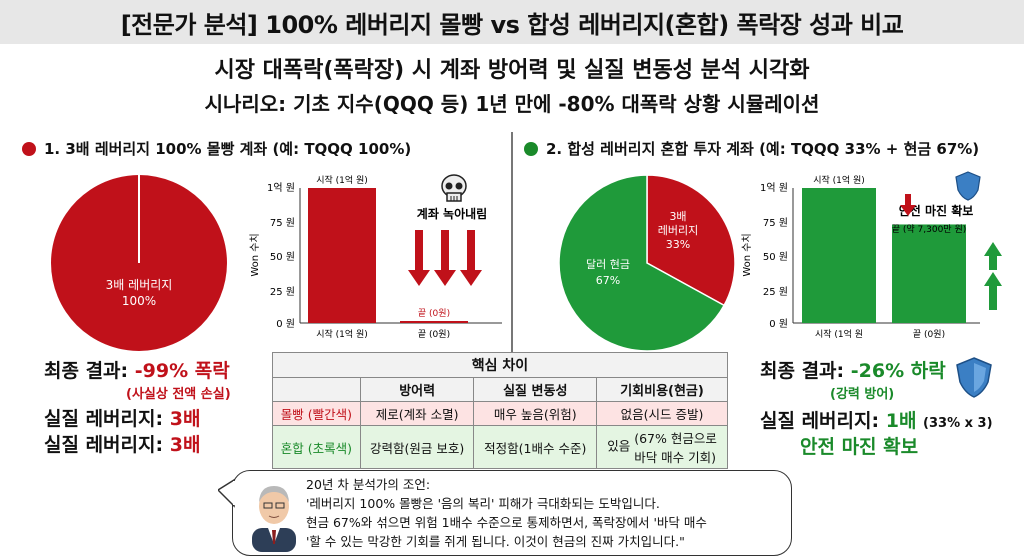 The image size is (1024, 559). What do you see at coordinates (182, 371) in the screenshot?
I see `result-value: -99% 폭락` at bounding box center [182, 371].